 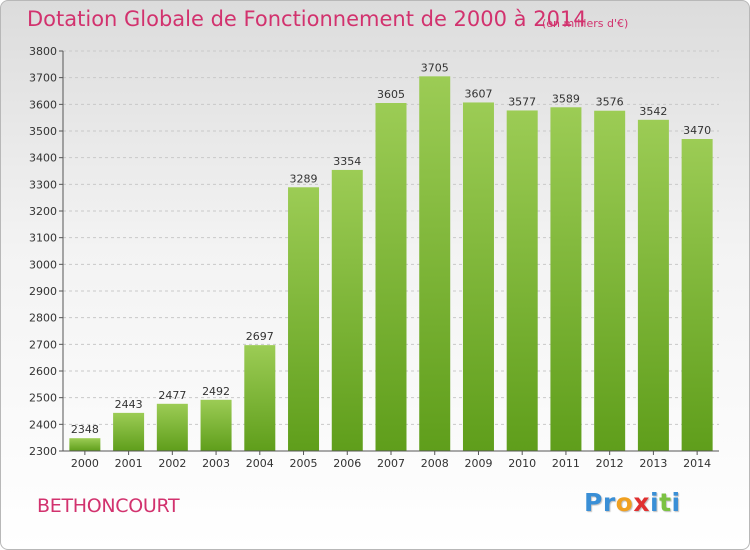 What do you see at coordinates (43, 424) in the screenshot?
I see `y-tick-label: 2400` at bounding box center [43, 424].